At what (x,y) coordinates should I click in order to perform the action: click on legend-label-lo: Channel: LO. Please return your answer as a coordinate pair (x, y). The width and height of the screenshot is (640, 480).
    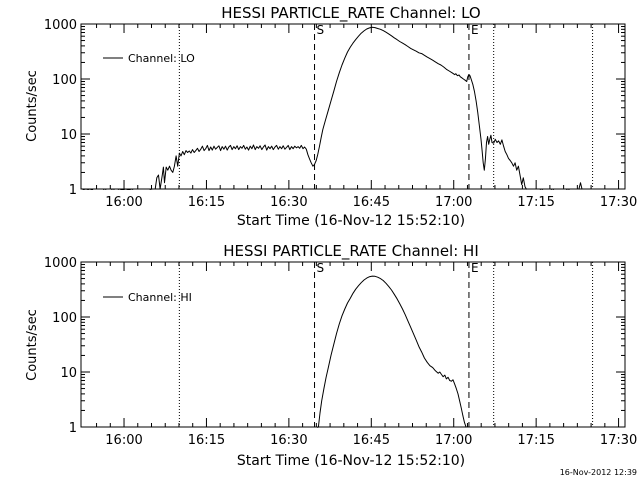
    Looking at the image, I should click on (161, 58).